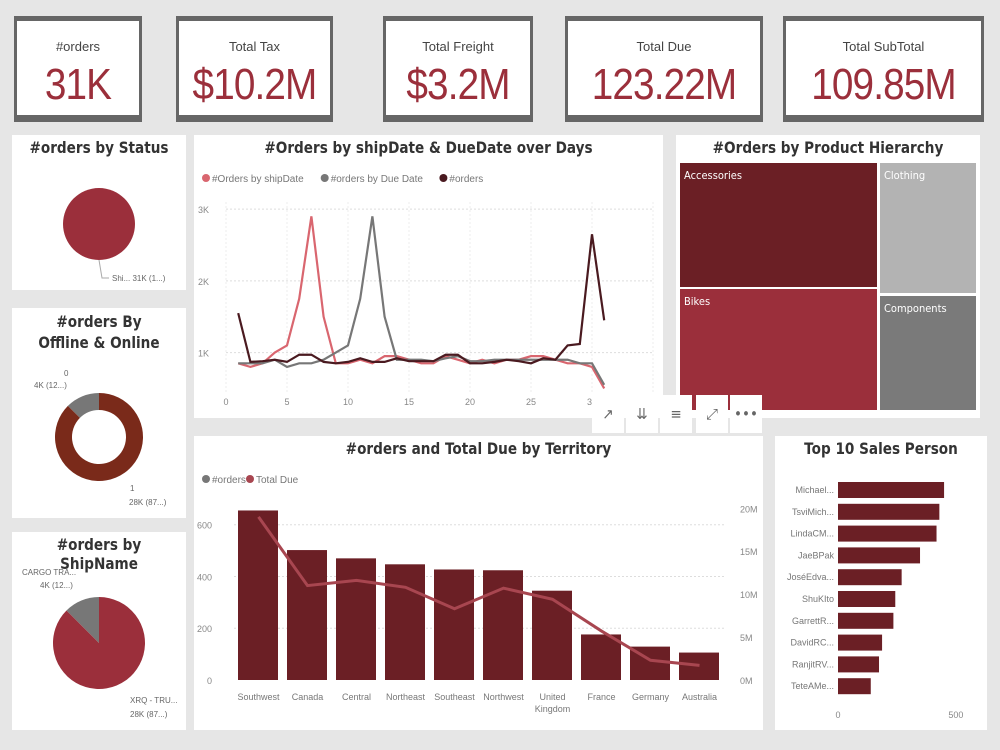  What do you see at coordinates (883, 46) in the screenshot?
I see `kpi-label: Total SubTotal` at bounding box center [883, 46].